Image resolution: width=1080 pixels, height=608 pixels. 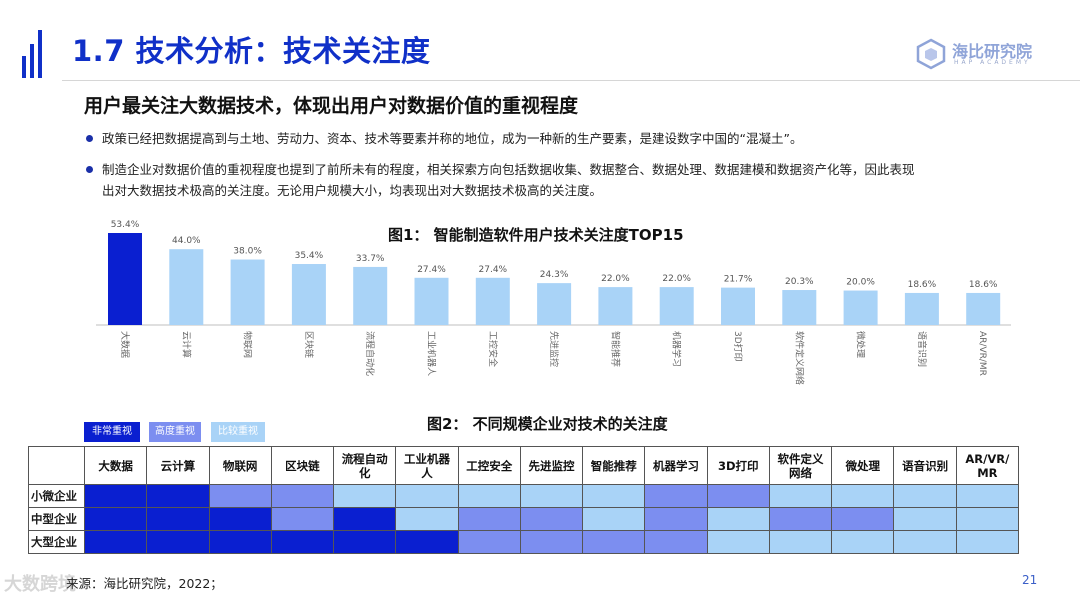 What do you see at coordinates (56, 542) in the screenshot?
I see `table-row-label: 大型企业` at bounding box center [56, 542].